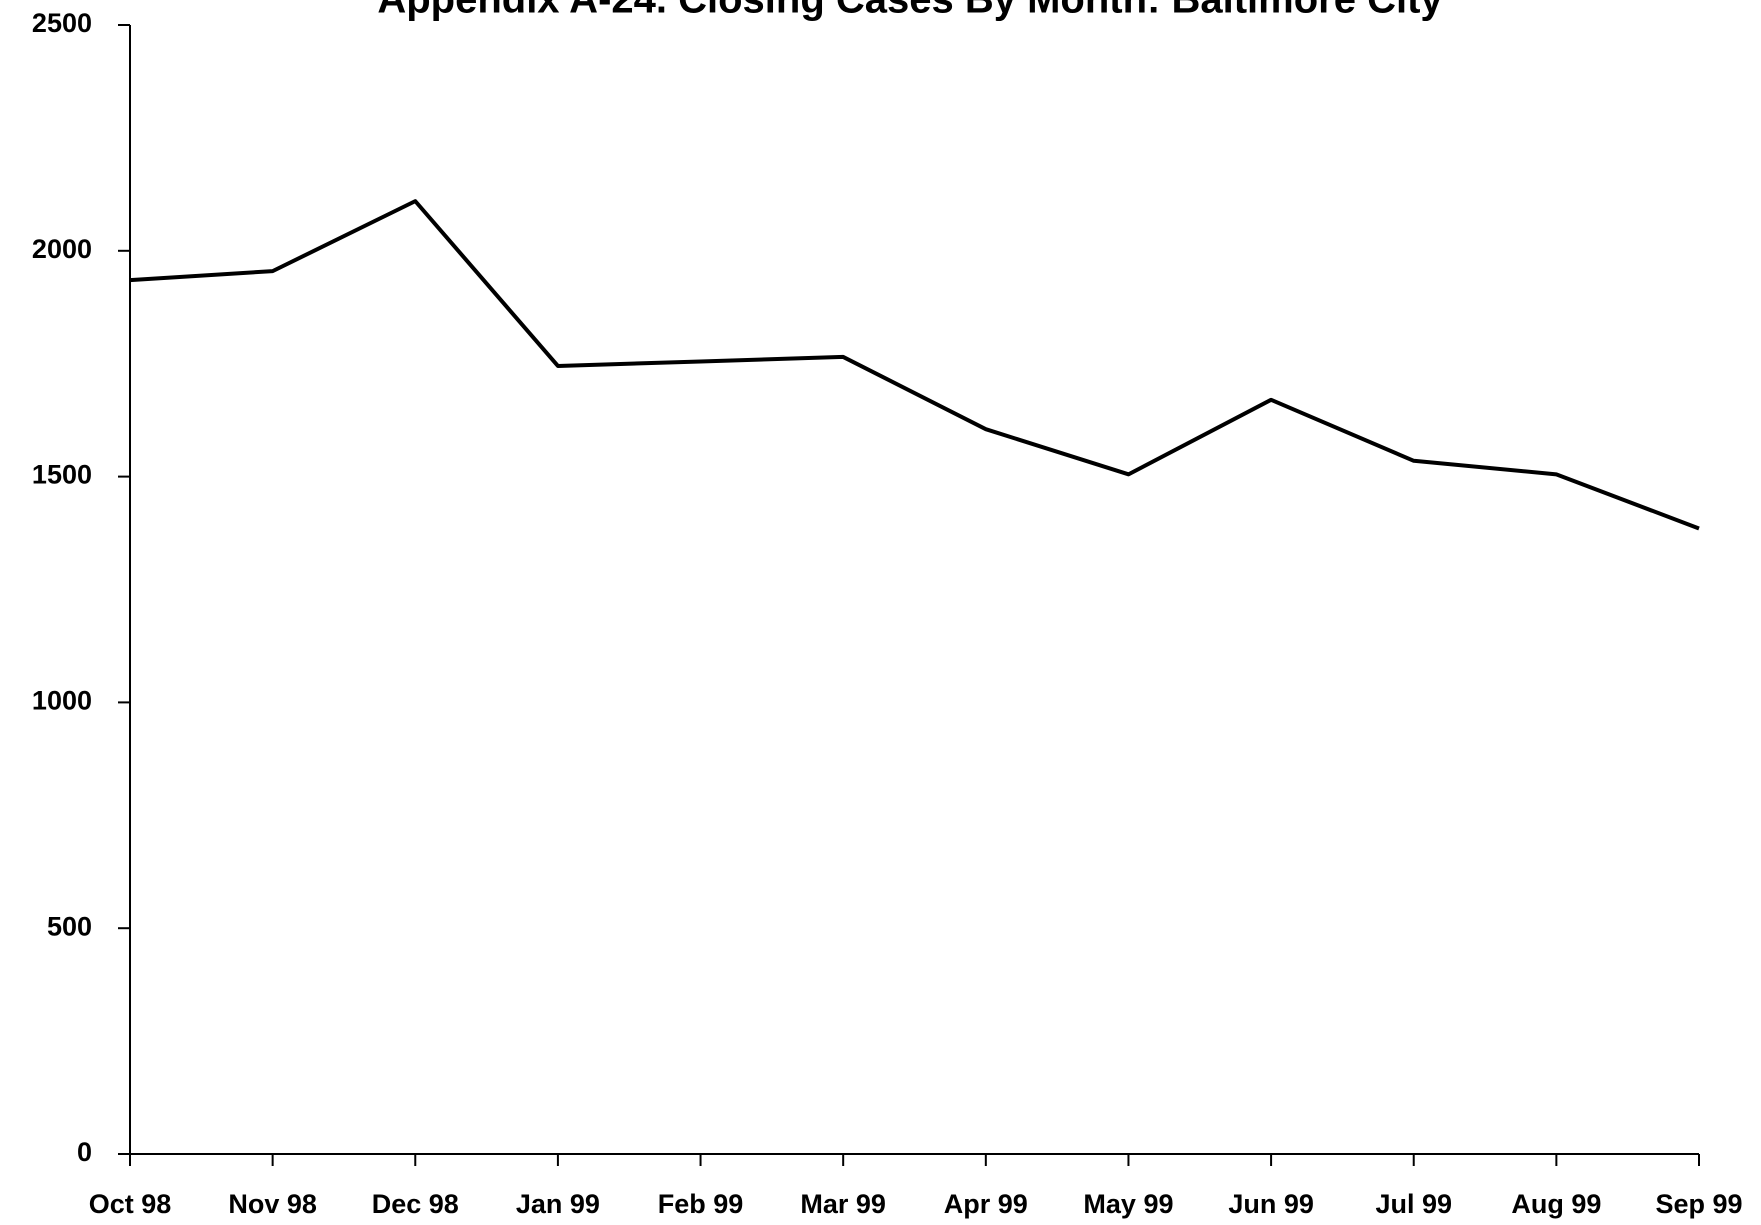 Image resolution: width=1761 pixels, height=1225 pixels. Describe the element at coordinates (1128, 1204) in the screenshot. I see `x-tick-label: May 99` at that location.